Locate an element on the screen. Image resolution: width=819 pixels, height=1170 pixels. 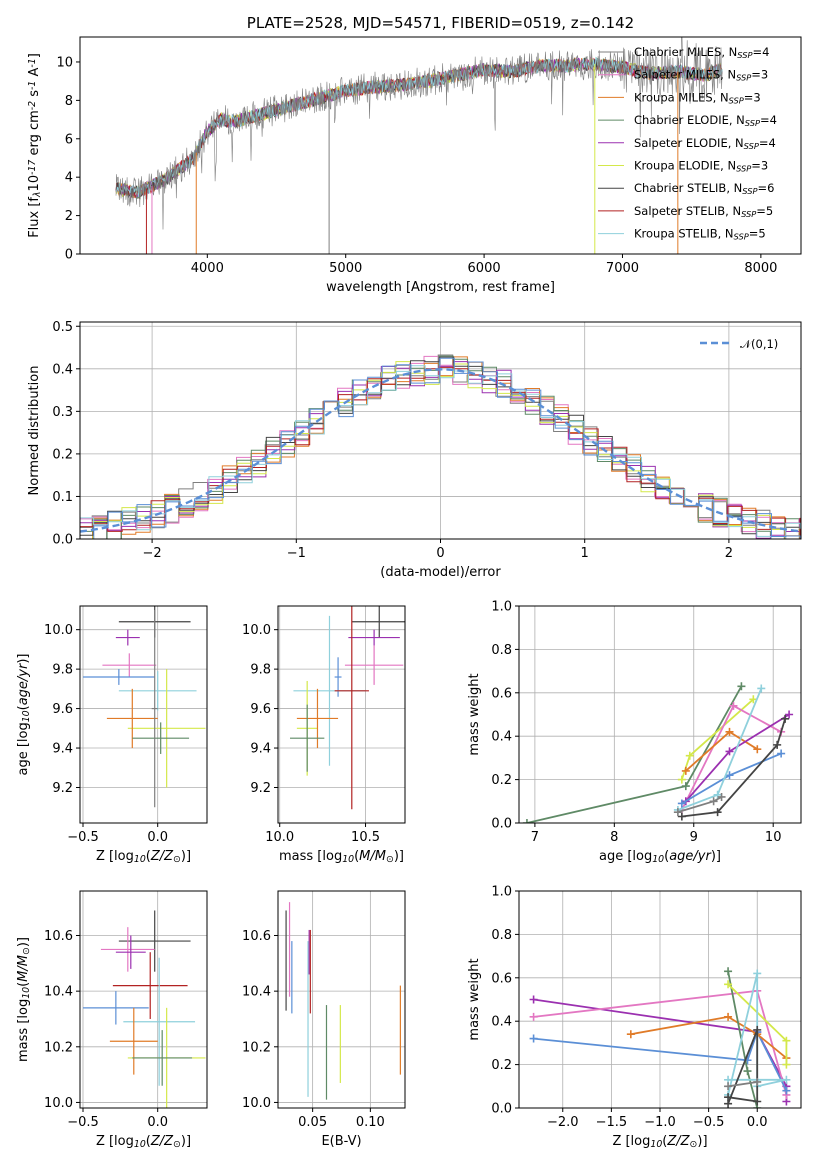
x-tick-label: 1 is located at coordinates (585, 553).